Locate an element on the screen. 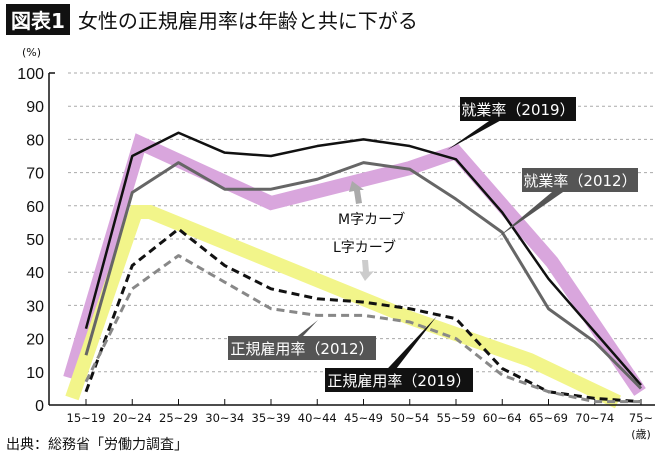 The image size is (670, 461). x-tick-label: 50~54 is located at coordinates (409, 418).